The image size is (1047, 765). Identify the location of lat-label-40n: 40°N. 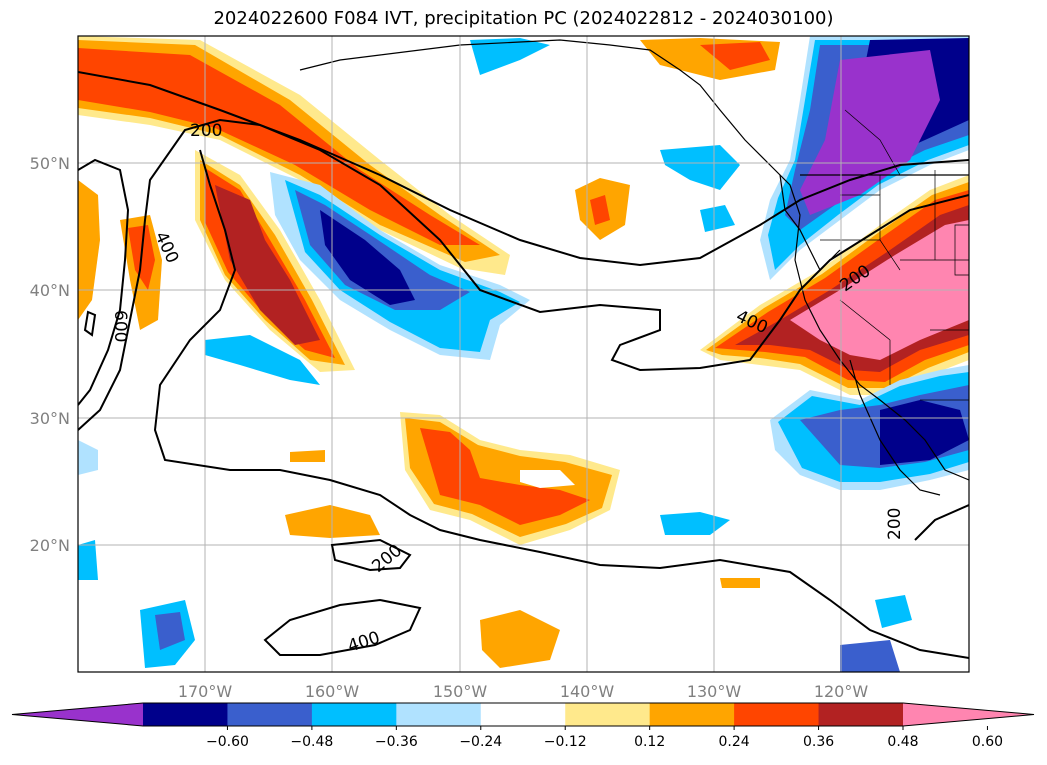
(50, 290).